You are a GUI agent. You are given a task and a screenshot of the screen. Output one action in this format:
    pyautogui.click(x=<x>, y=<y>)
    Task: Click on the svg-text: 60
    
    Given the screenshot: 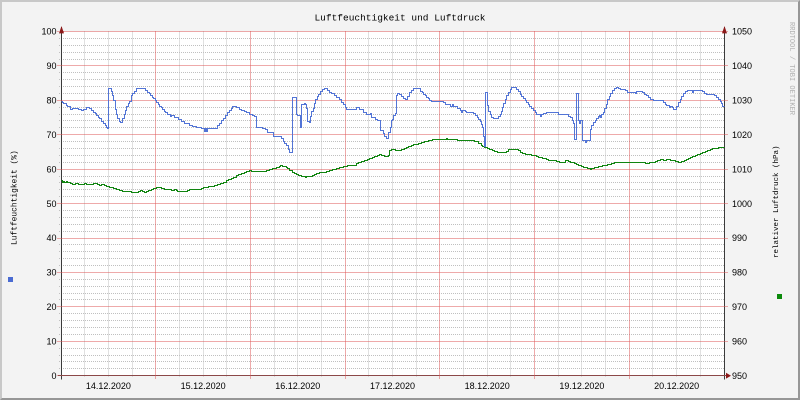 What is the action you would take?
    pyautogui.click(x=51, y=169)
    